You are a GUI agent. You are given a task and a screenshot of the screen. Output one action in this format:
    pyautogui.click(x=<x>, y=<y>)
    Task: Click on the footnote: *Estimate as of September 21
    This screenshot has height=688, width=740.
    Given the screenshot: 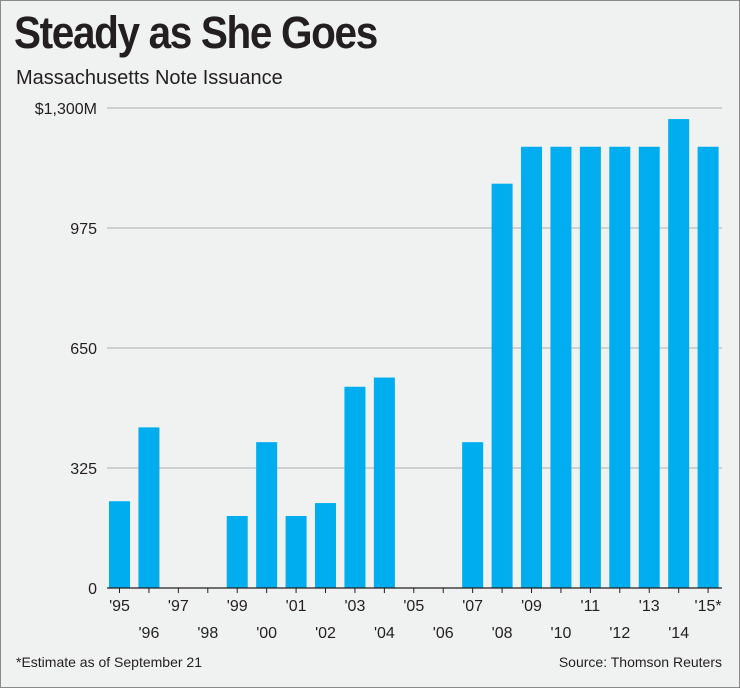 What is the action you would take?
    pyautogui.click(x=109, y=662)
    